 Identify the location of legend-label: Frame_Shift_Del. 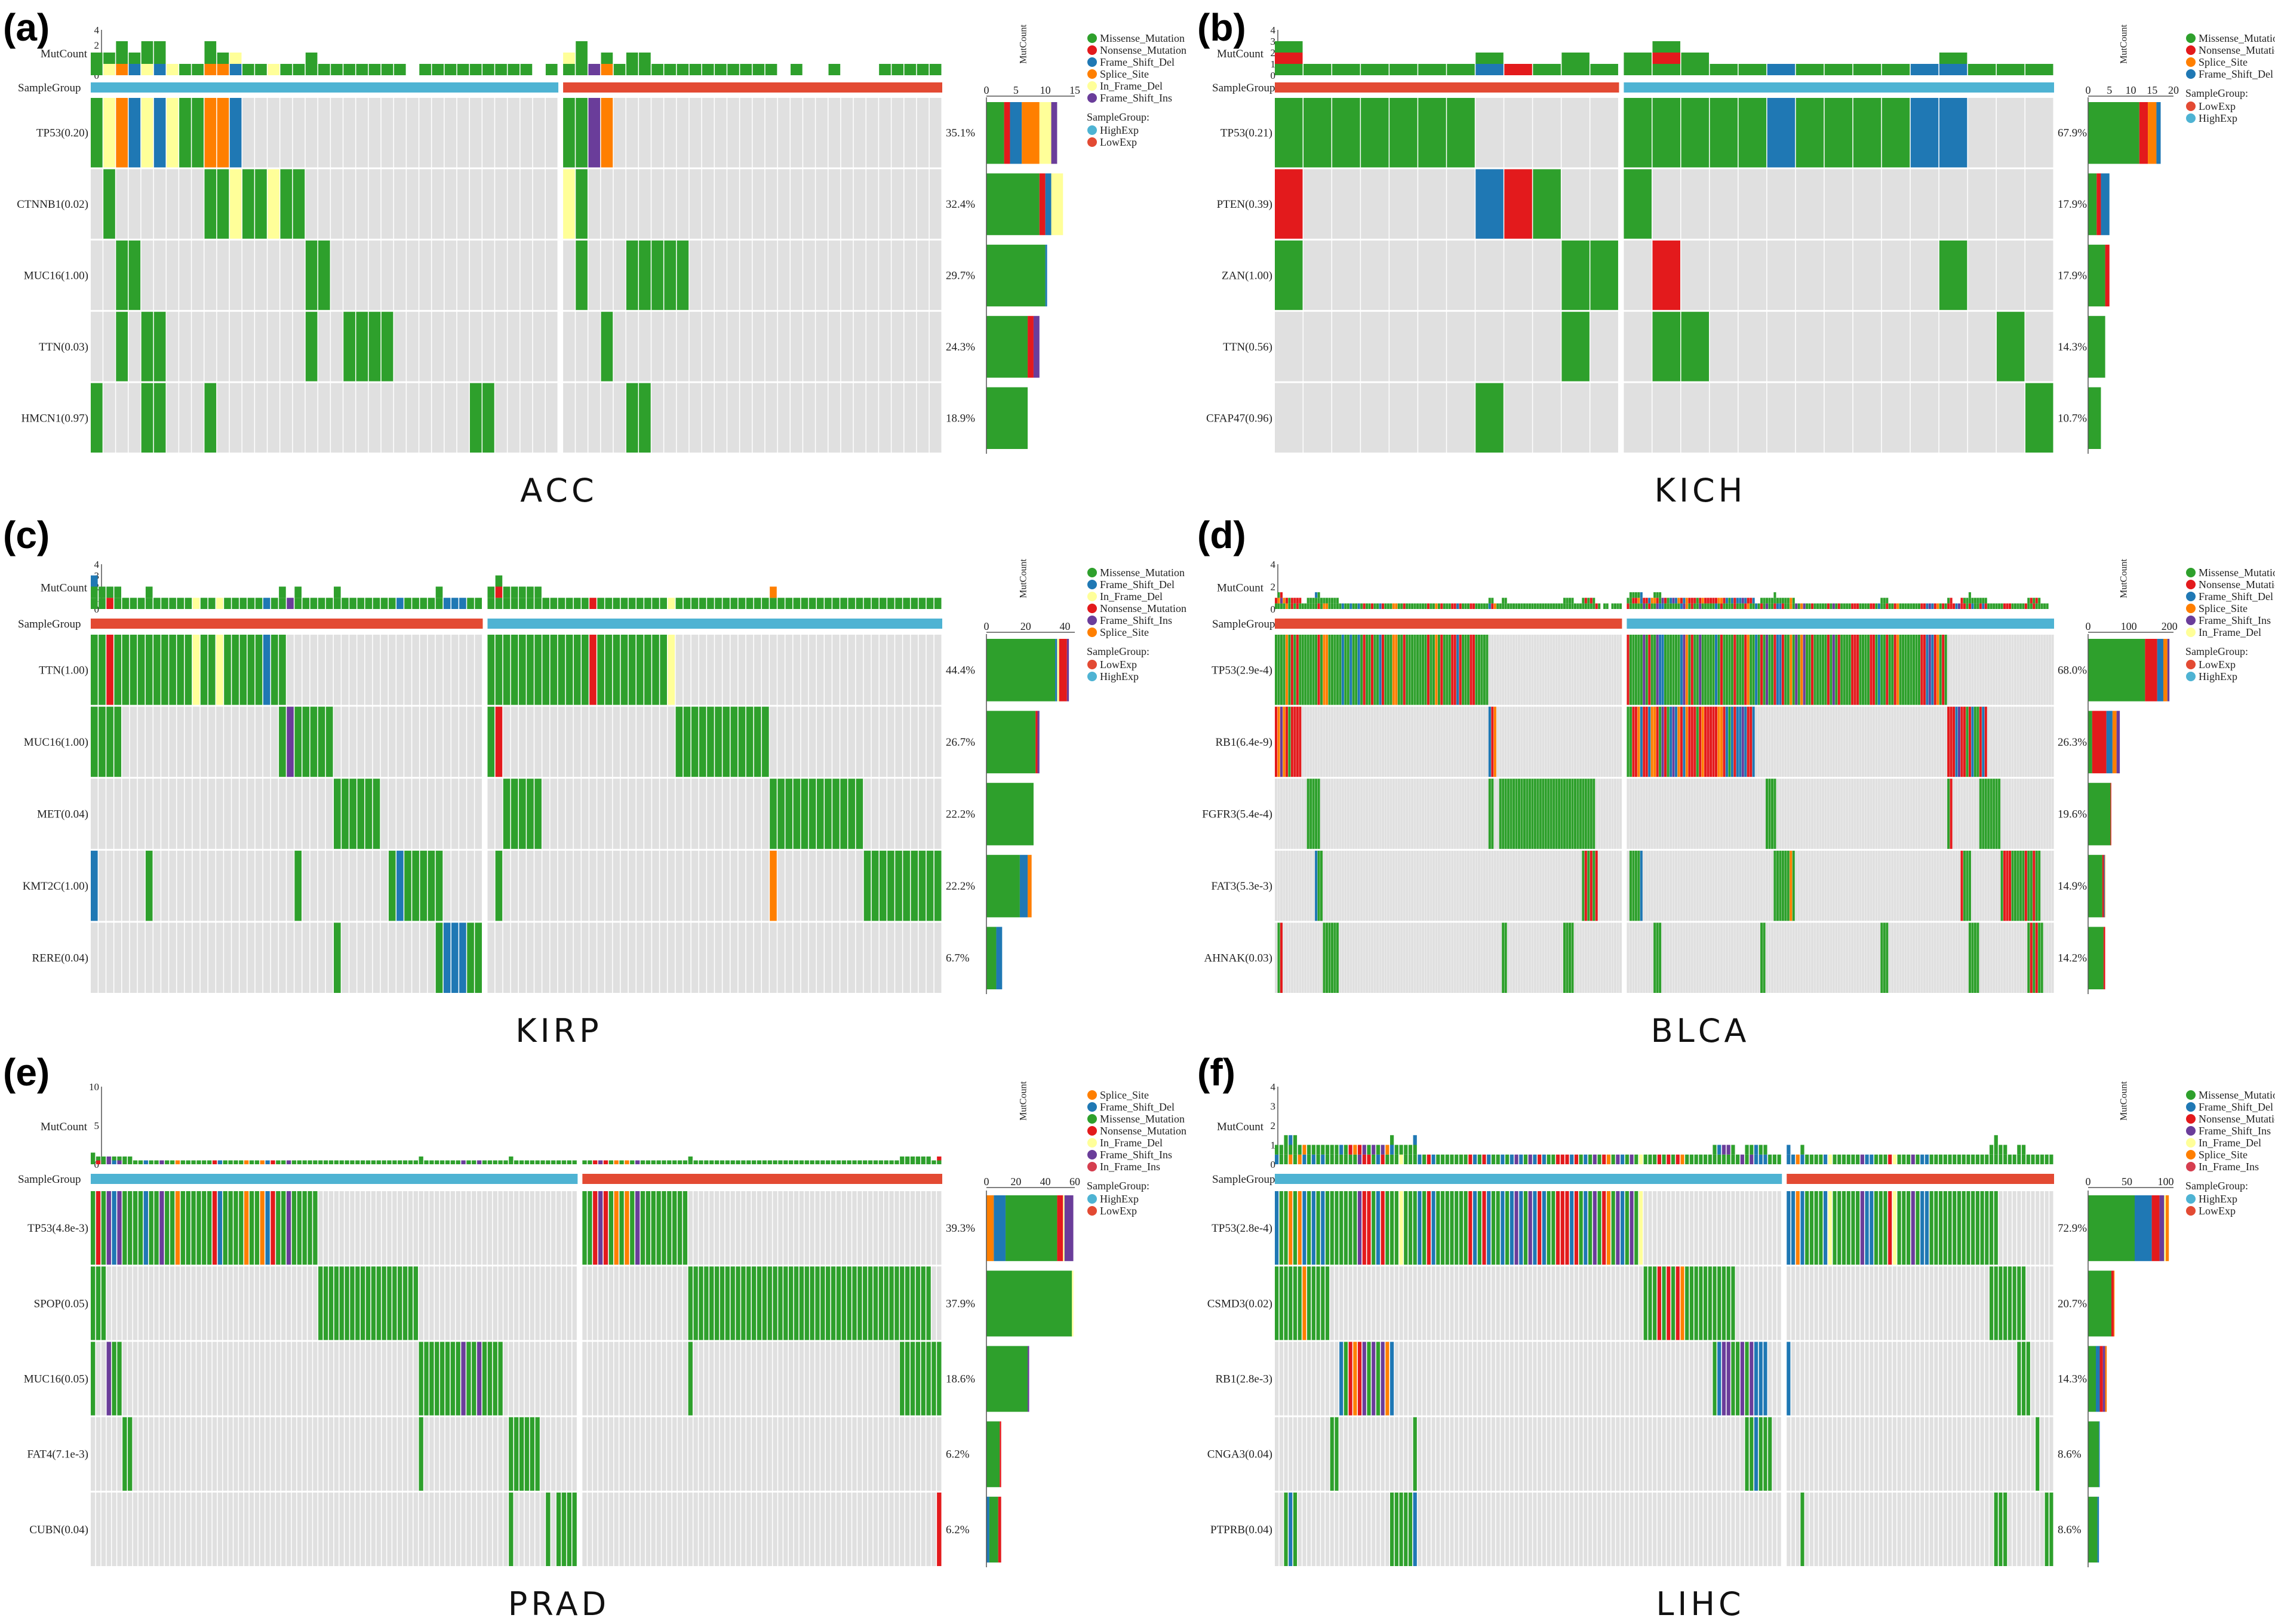
(1137, 62).